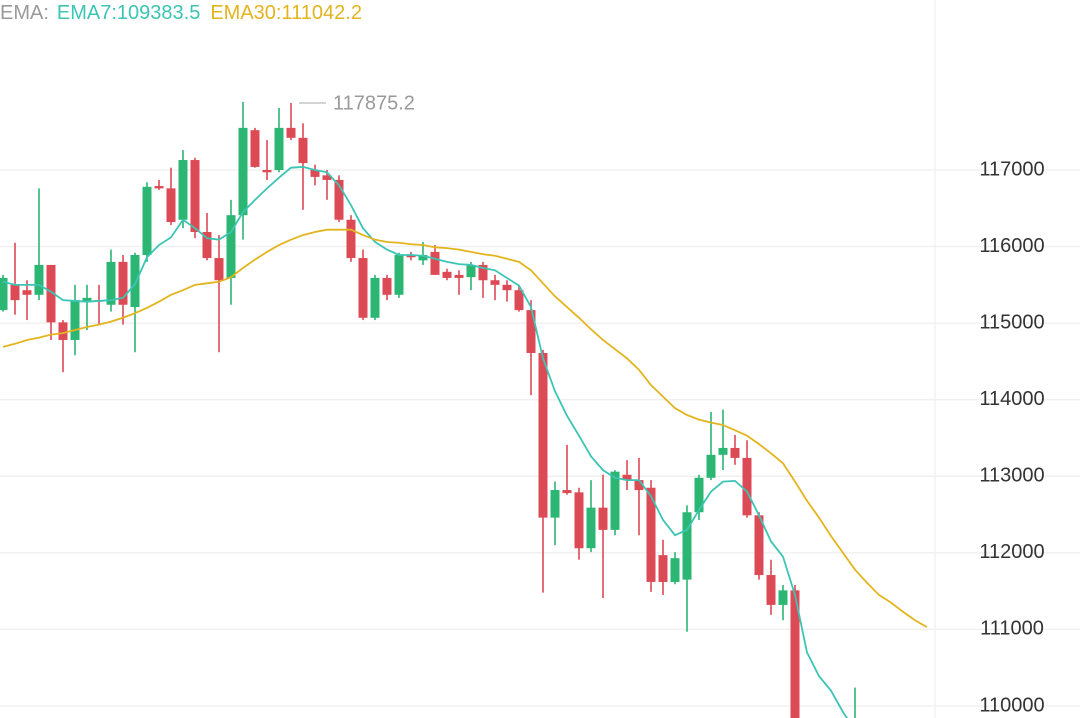 The image size is (1080, 718). What do you see at coordinates (24, 13) in the screenshot?
I see `legend-title: EMA:` at bounding box center [24, 13].